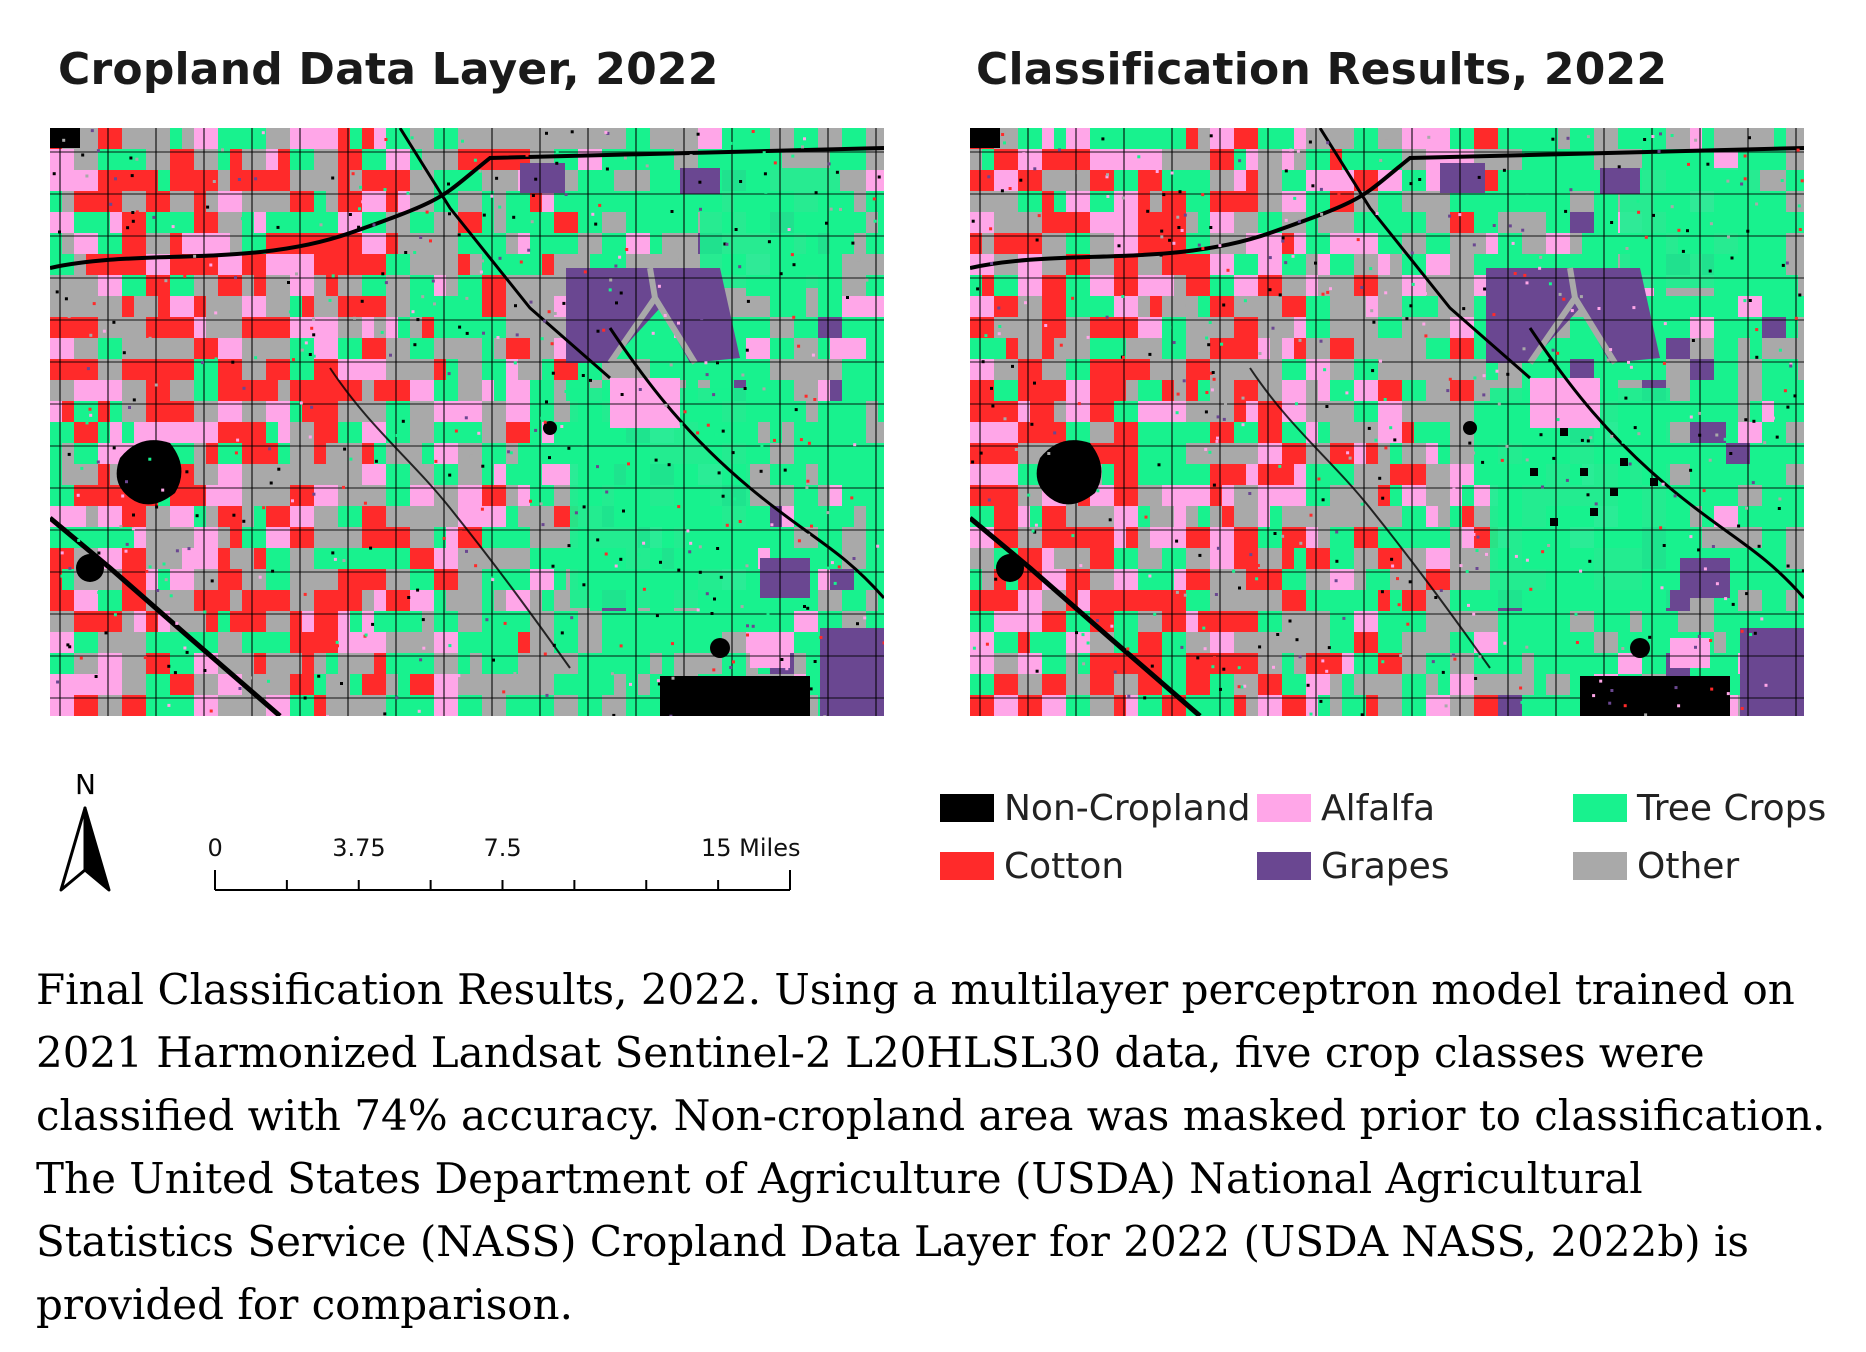 Image resolution: width=1866 pixels, height=1352 pixels. Describe the element at coordinates (90, 568) in the screenshot. I see `town` at that location.